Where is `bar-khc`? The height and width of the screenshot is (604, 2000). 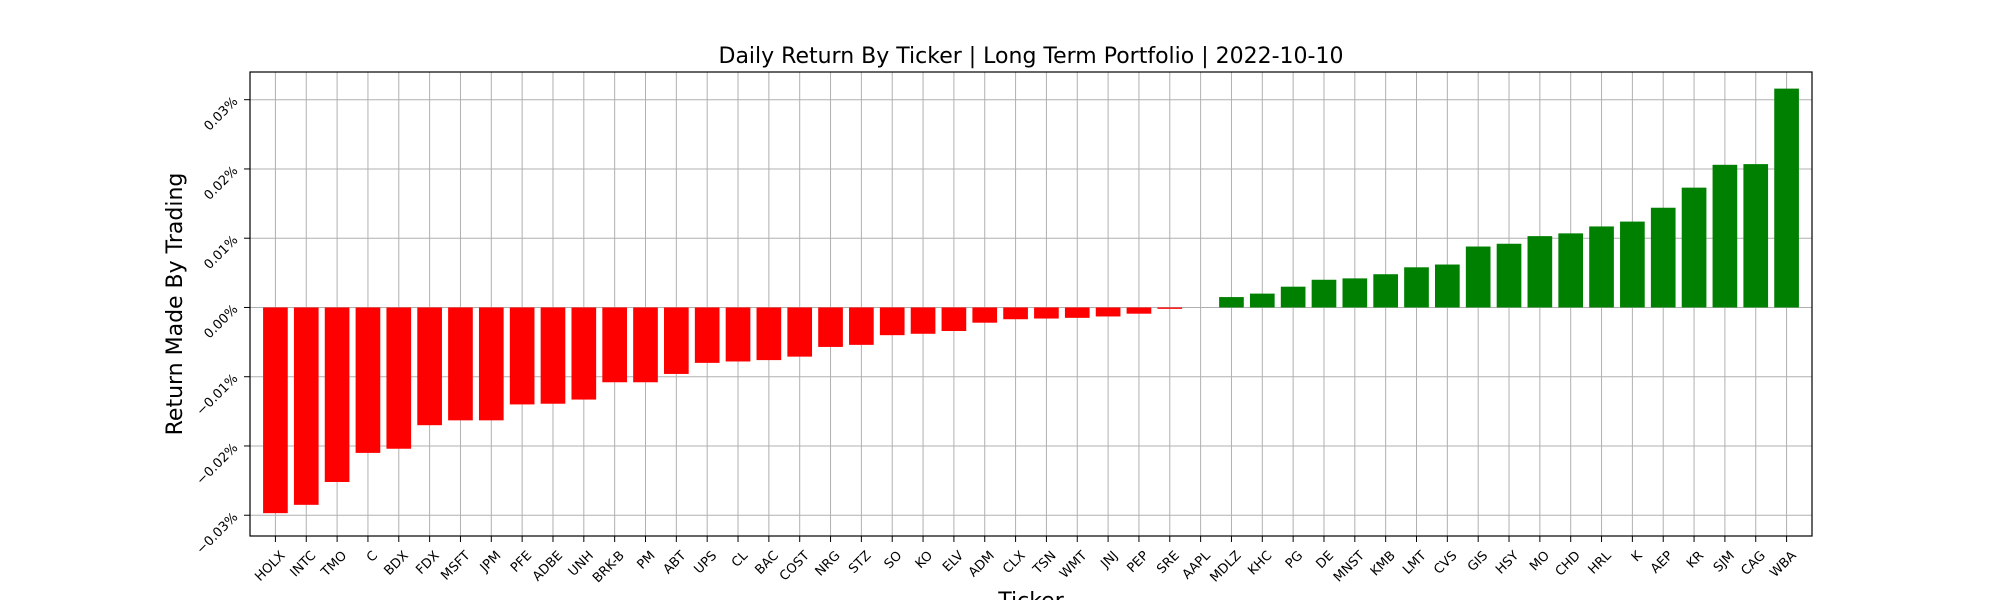
bar-khc is located at coordinates (1262, 300).